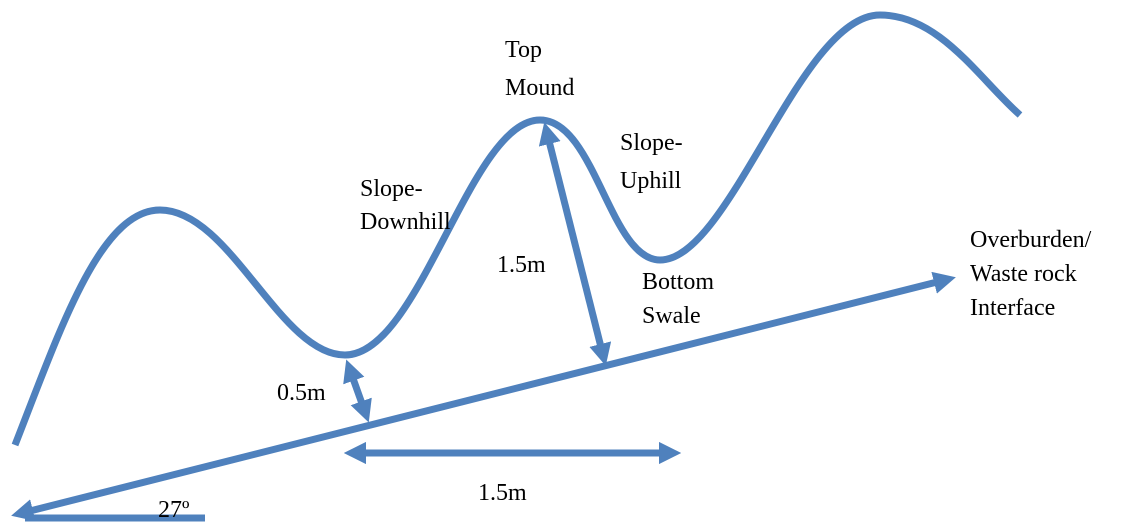 Image resolution: width=1135 pixels, height=527 pixels. Describe the element at coordinates (651, 181) in the screenshot. I see `label: Uphill` at that location.